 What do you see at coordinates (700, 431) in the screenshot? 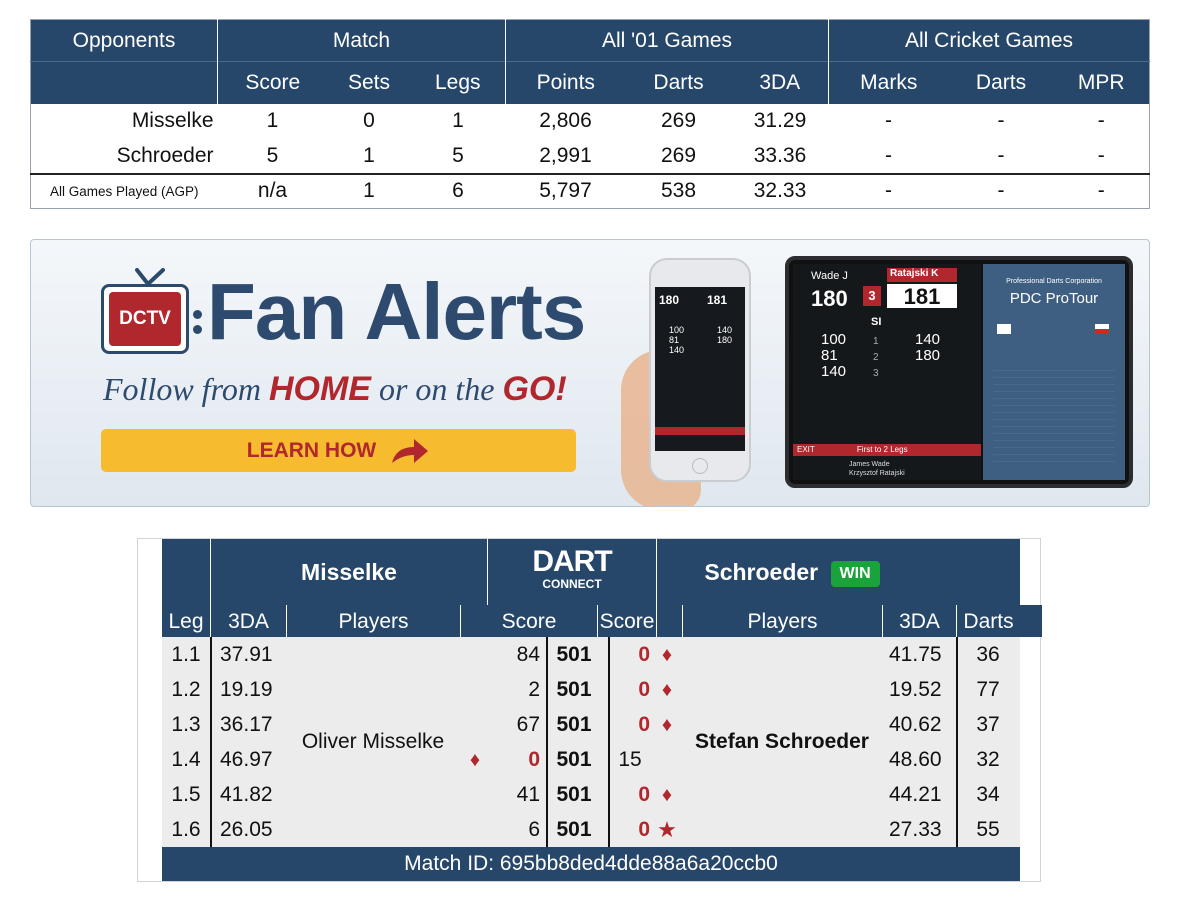
I see `phone-footer-bar` at bounding box center [700, 431].